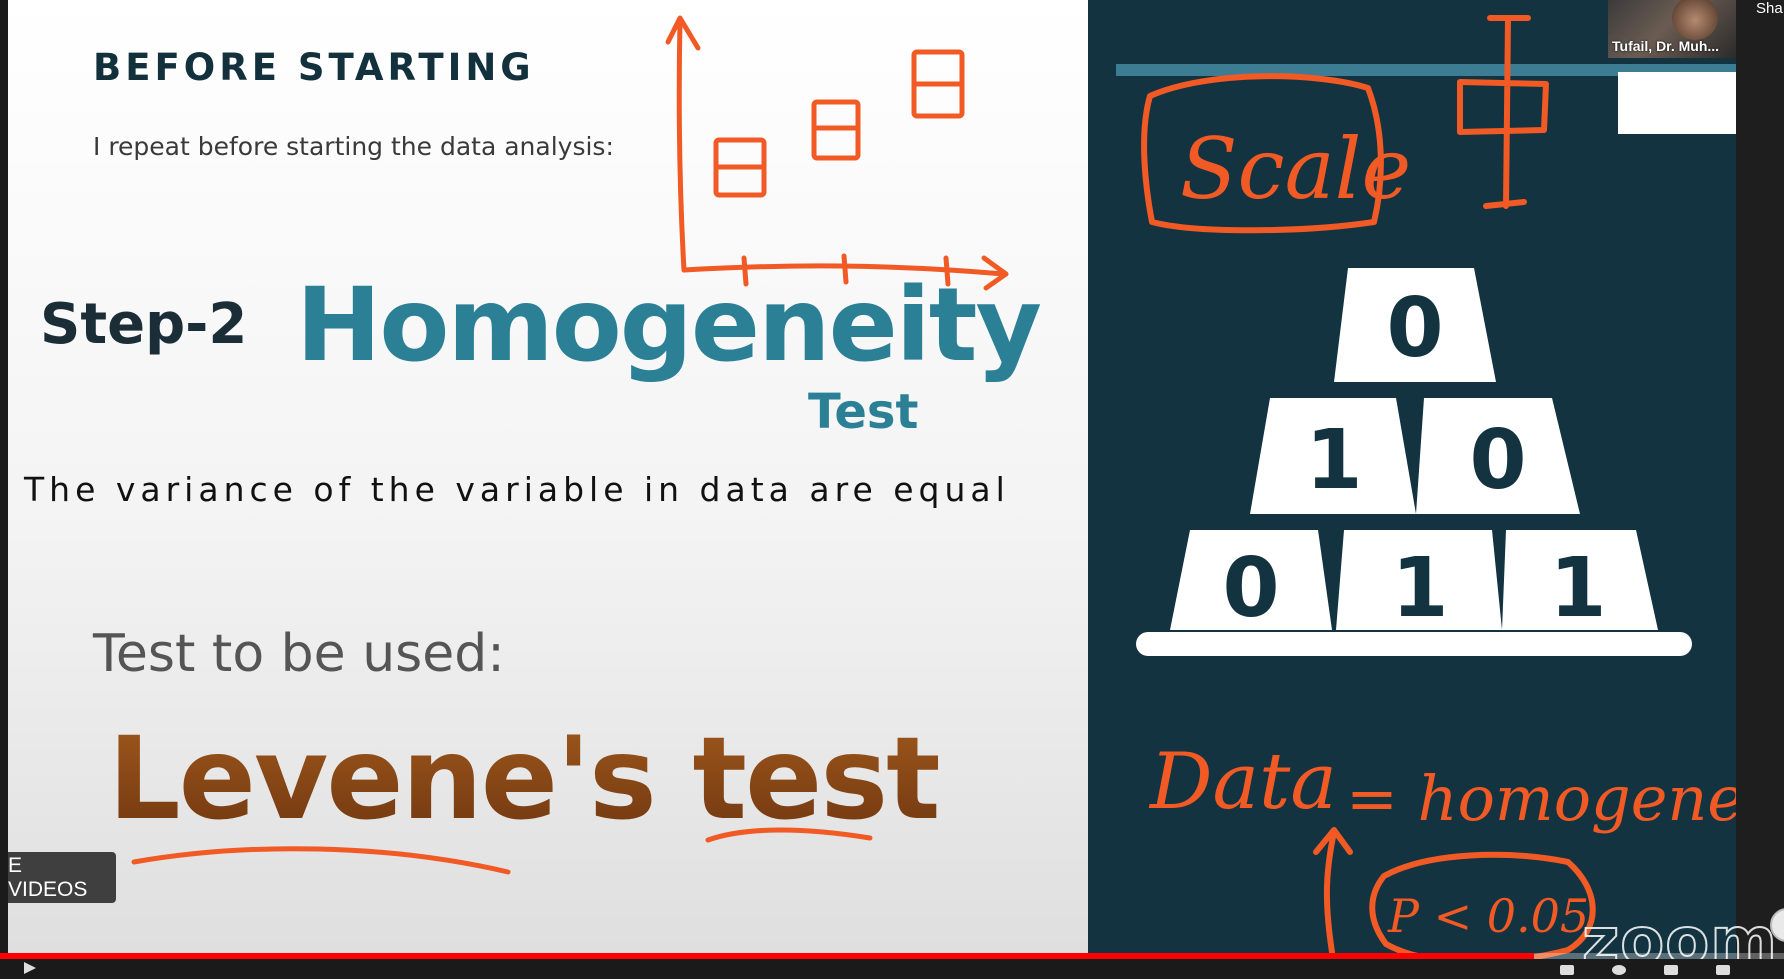 The width and height of the screenshot is (1784, 979). I want to click on pyramid-digit-middle-2: 0, so click(1497, 460).